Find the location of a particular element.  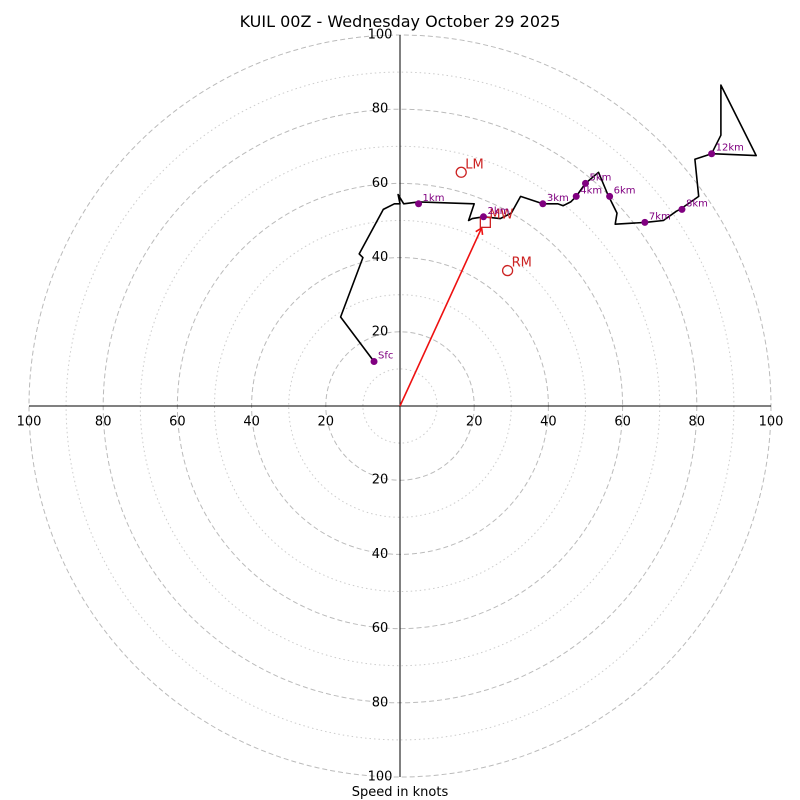

y-tick-neg-100: 100 is located at coordinates (380, 777).